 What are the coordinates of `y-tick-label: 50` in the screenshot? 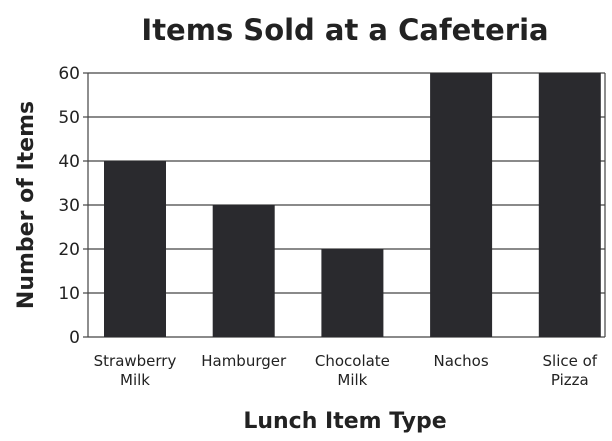 It's located at (69, 118).